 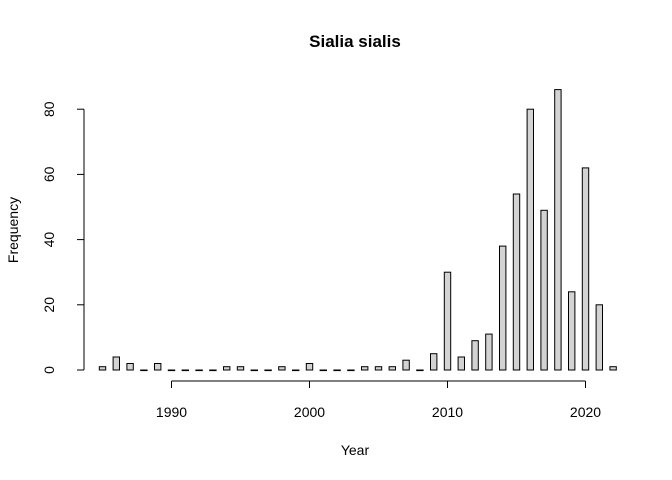 What do you see at coordinates (434, 362) in the screenshot?
I see `bar-2009` at bounding box center [434, 362].